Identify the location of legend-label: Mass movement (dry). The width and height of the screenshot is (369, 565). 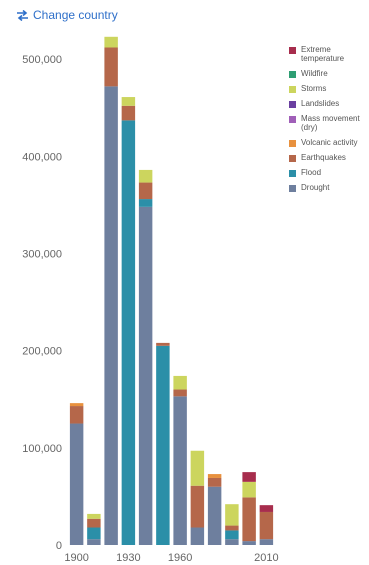
(330, 123).